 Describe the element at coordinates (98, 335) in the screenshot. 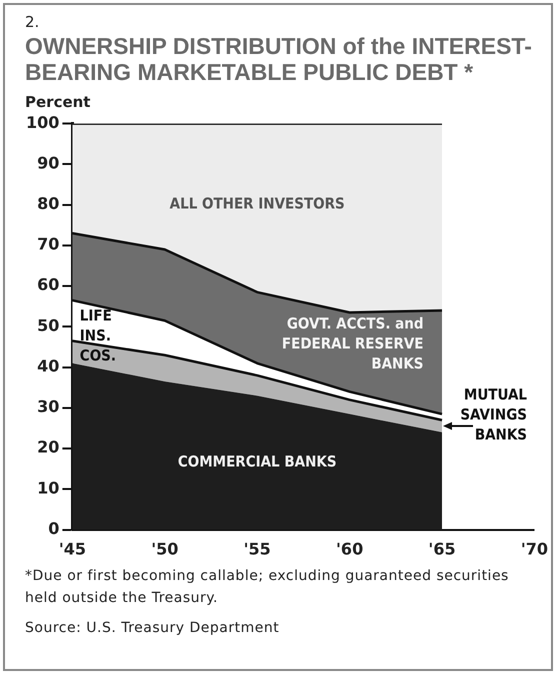

I see `series-label: LIFE INS. COS.` at that location.